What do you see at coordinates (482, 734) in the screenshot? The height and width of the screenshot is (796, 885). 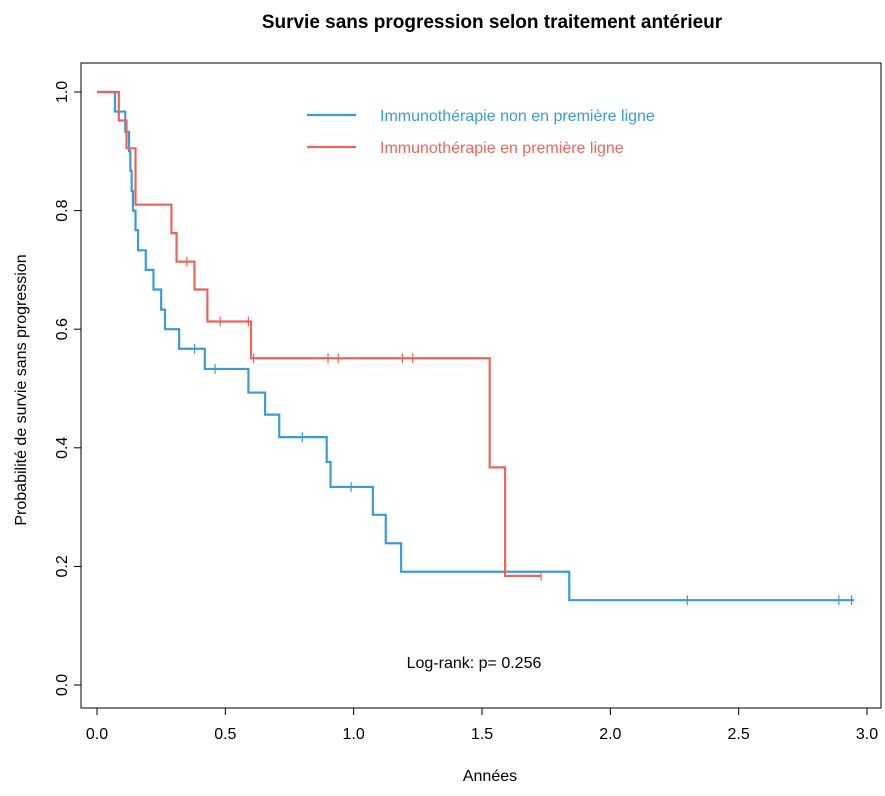 I see `x-tick-label: 1.5` at bounding box center [482, 734].